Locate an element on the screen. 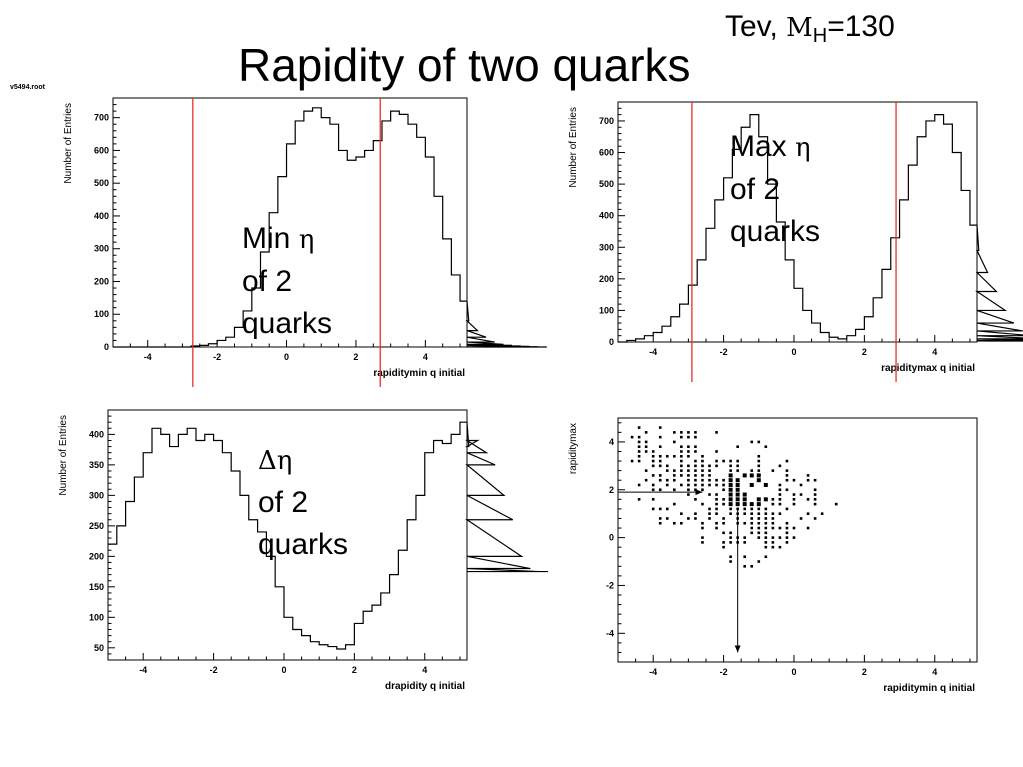  y-tick-label: 300 is located at coordinates (101, 249).